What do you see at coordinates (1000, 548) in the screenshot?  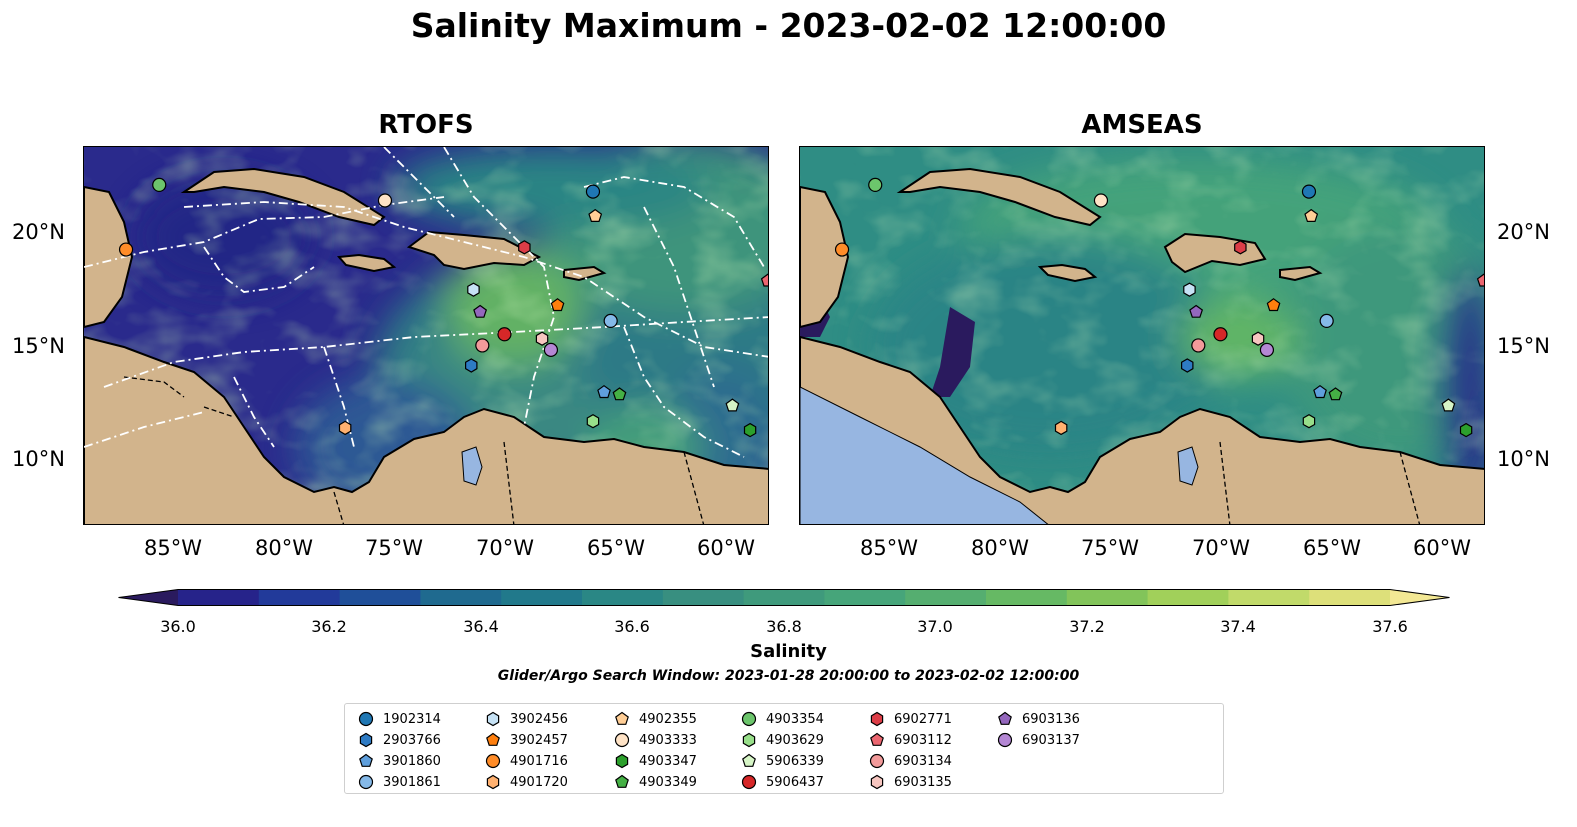 I see `lon-label-amseas: 80°W` at bounding box center [1000, 548].